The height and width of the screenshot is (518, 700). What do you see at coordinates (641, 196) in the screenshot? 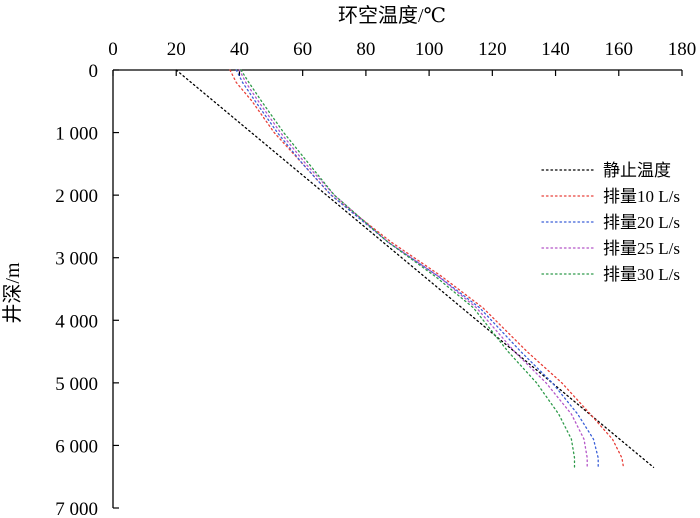
I see `legend-label: 排量10 L/s` at bounding box center [641, 196].